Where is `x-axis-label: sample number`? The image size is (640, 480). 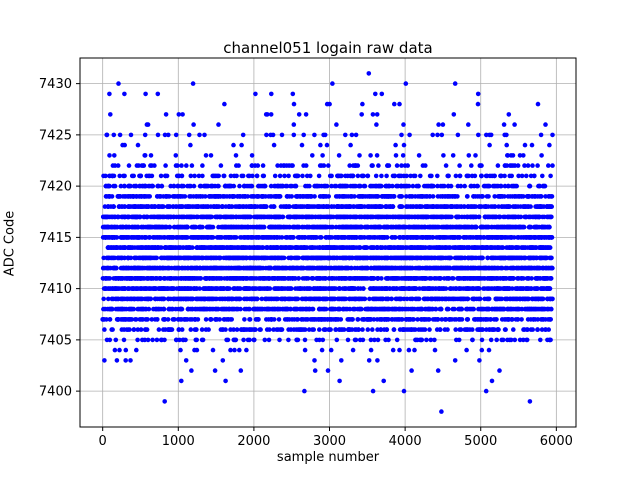
x-axis-label: sample number is located at coordinates (328, 457).